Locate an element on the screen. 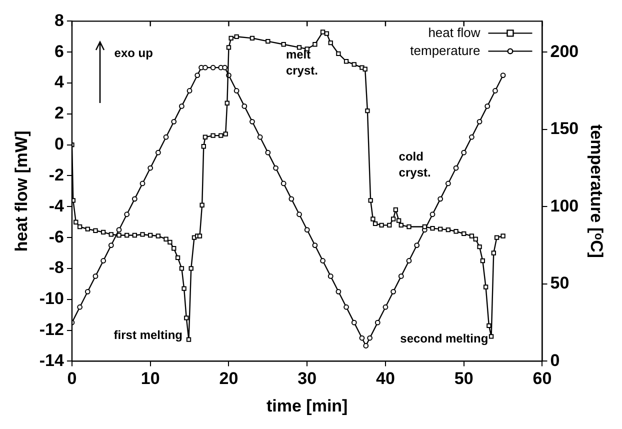 The image size is (622, 429). legend-label: temperature is located at coordinates (445, 50).